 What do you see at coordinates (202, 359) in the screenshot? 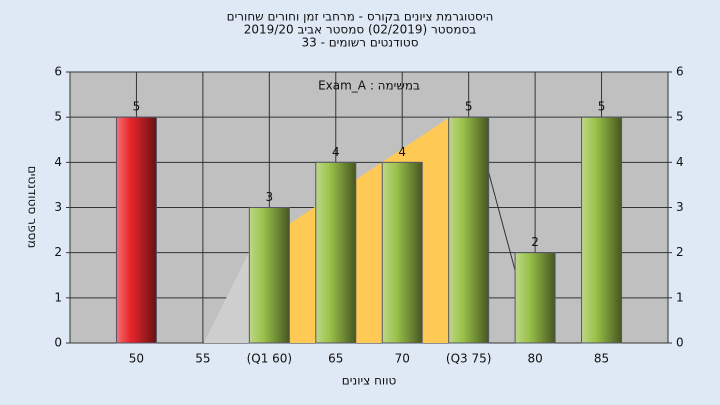
I see `x-tick-label: 55` at bounding box center [202, 359].